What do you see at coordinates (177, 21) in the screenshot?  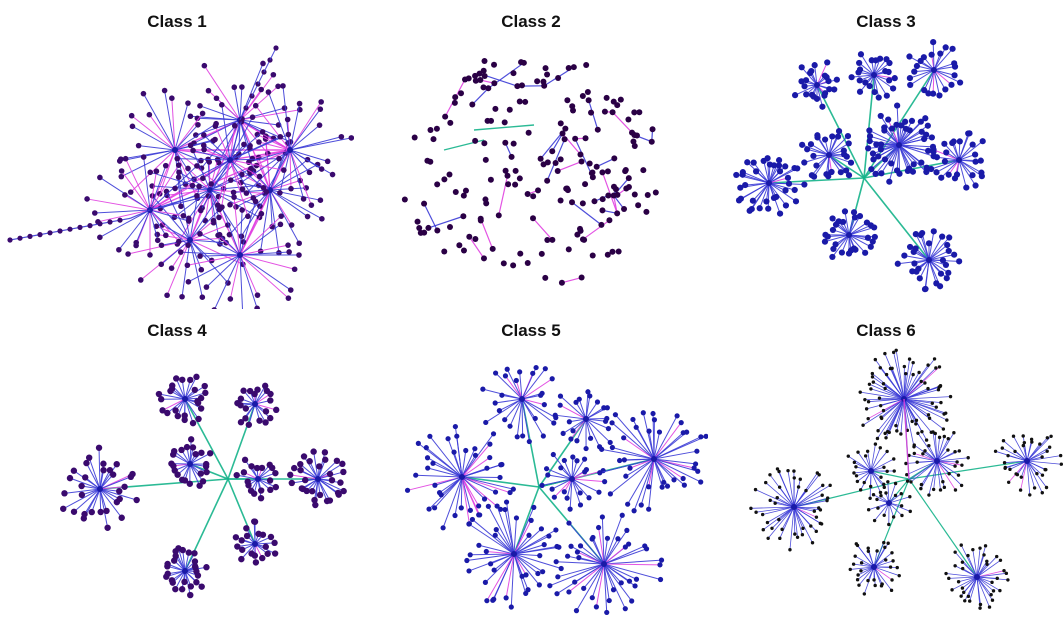 I see `panel-title: Class 1` at bounding box center [177, 21].